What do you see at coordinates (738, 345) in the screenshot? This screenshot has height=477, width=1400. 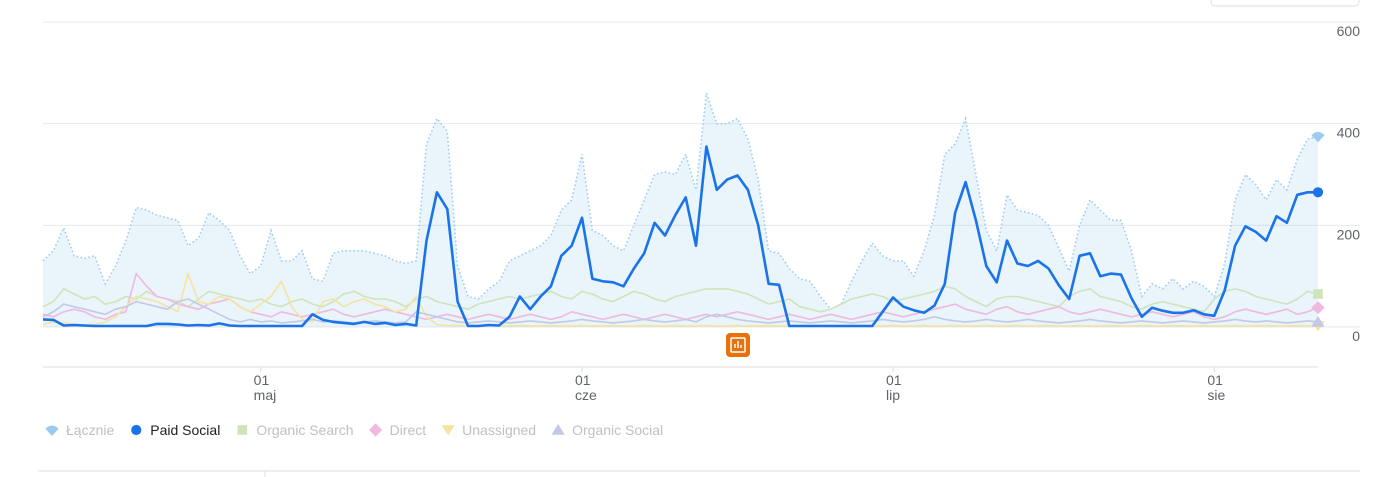 I see `annotation-icon` at bounding box center [738, 345].